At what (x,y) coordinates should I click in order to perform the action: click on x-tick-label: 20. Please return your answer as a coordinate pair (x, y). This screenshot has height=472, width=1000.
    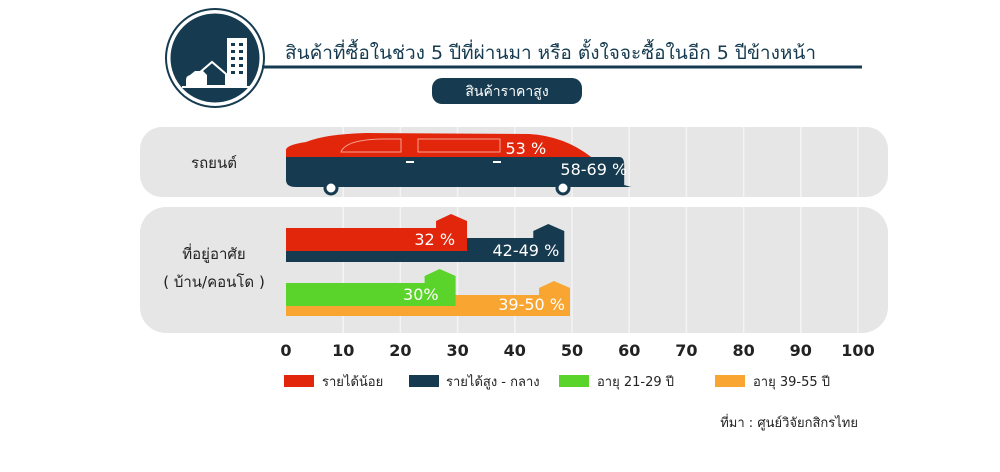
    Looking at the image, I should click on (400, 350).